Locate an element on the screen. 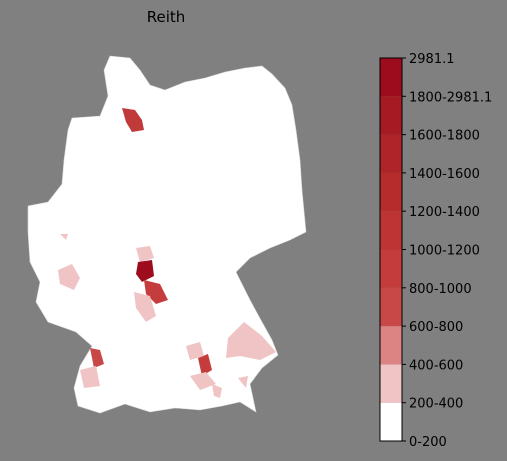  colorbar-label: 1400-1600 is located at coordinates (444, 174).